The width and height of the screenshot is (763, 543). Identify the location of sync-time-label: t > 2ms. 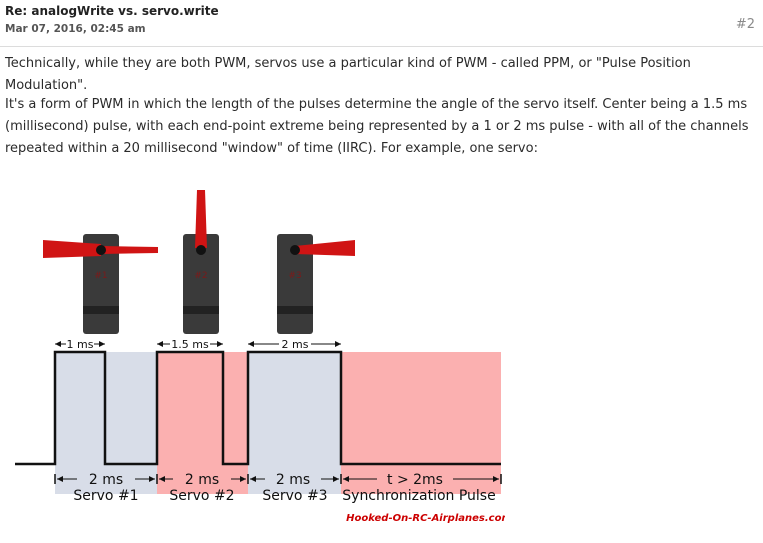
(415, 480).